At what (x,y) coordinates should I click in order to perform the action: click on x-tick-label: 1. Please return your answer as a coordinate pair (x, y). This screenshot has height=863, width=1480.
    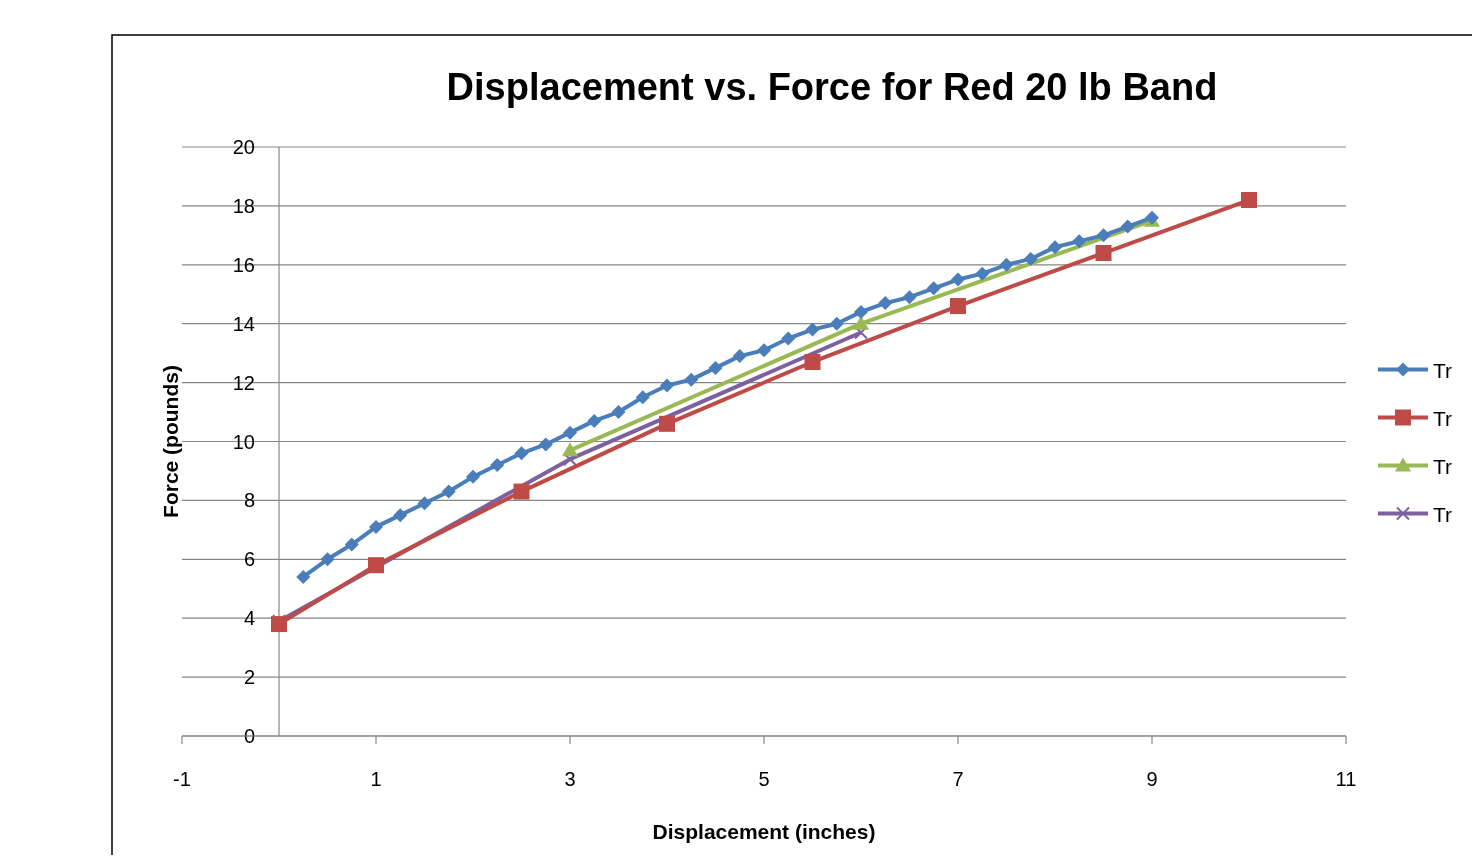
    Looking at the image, I should click on (376, 779).